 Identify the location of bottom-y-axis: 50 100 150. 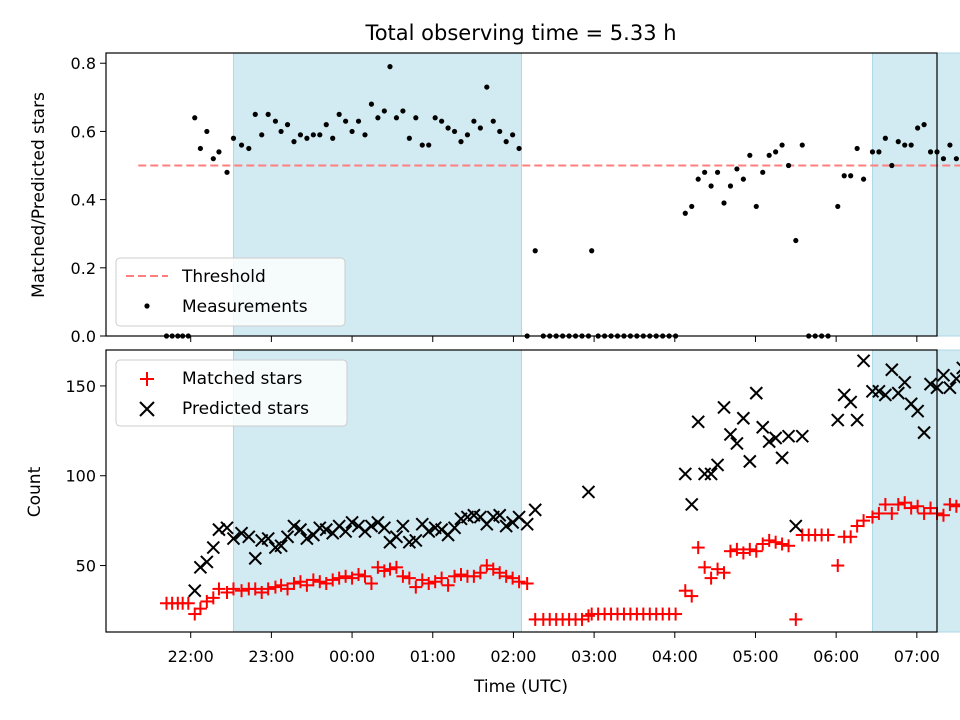
(85, 476).